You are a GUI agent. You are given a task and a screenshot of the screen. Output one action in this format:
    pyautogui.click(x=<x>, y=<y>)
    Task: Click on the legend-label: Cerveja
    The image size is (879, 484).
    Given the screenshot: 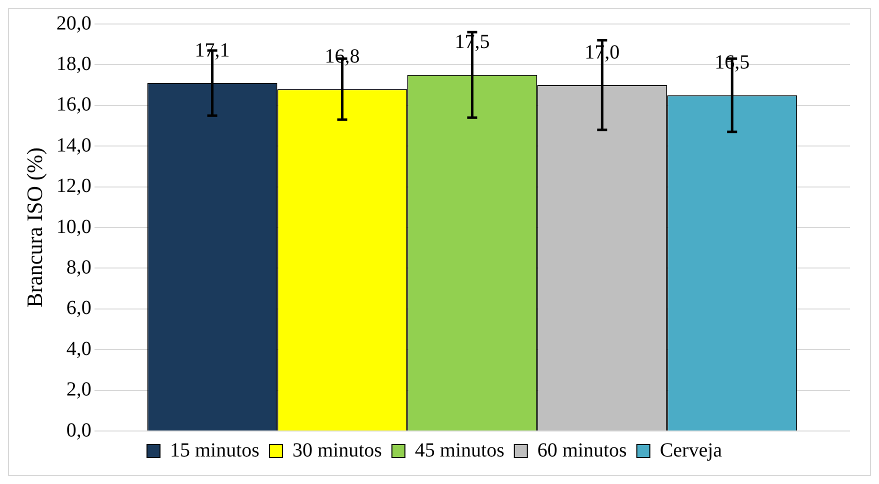 What is the action you would take?
    pyautogui.click(x=691, y=450)
    